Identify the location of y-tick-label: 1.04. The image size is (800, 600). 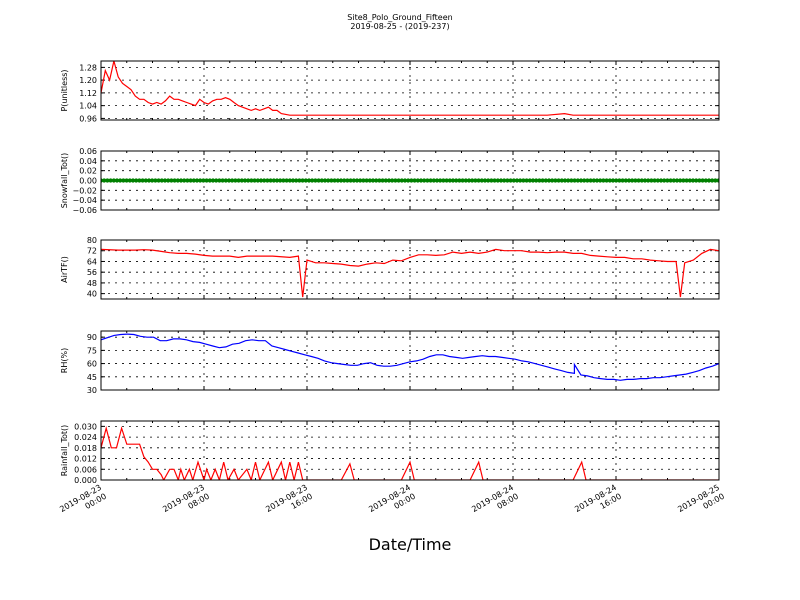
(88, 106).